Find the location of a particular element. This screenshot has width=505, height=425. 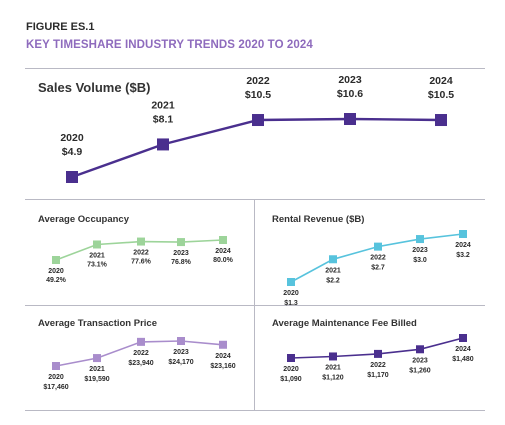

sales-value-label: $4.9 is located at coordinates (72, 152).